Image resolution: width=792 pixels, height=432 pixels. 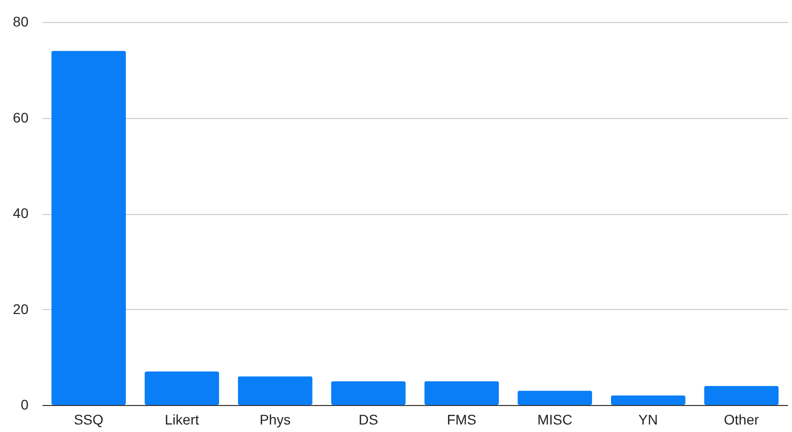 I want to click on x-tick-label: FMS, so click(x=461, y=420).